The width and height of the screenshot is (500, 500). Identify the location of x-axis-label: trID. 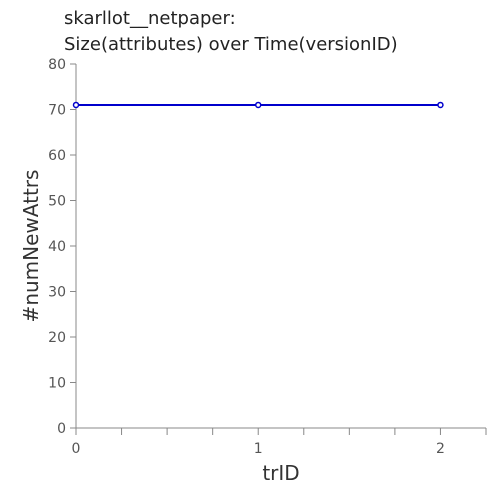
(280, 473).